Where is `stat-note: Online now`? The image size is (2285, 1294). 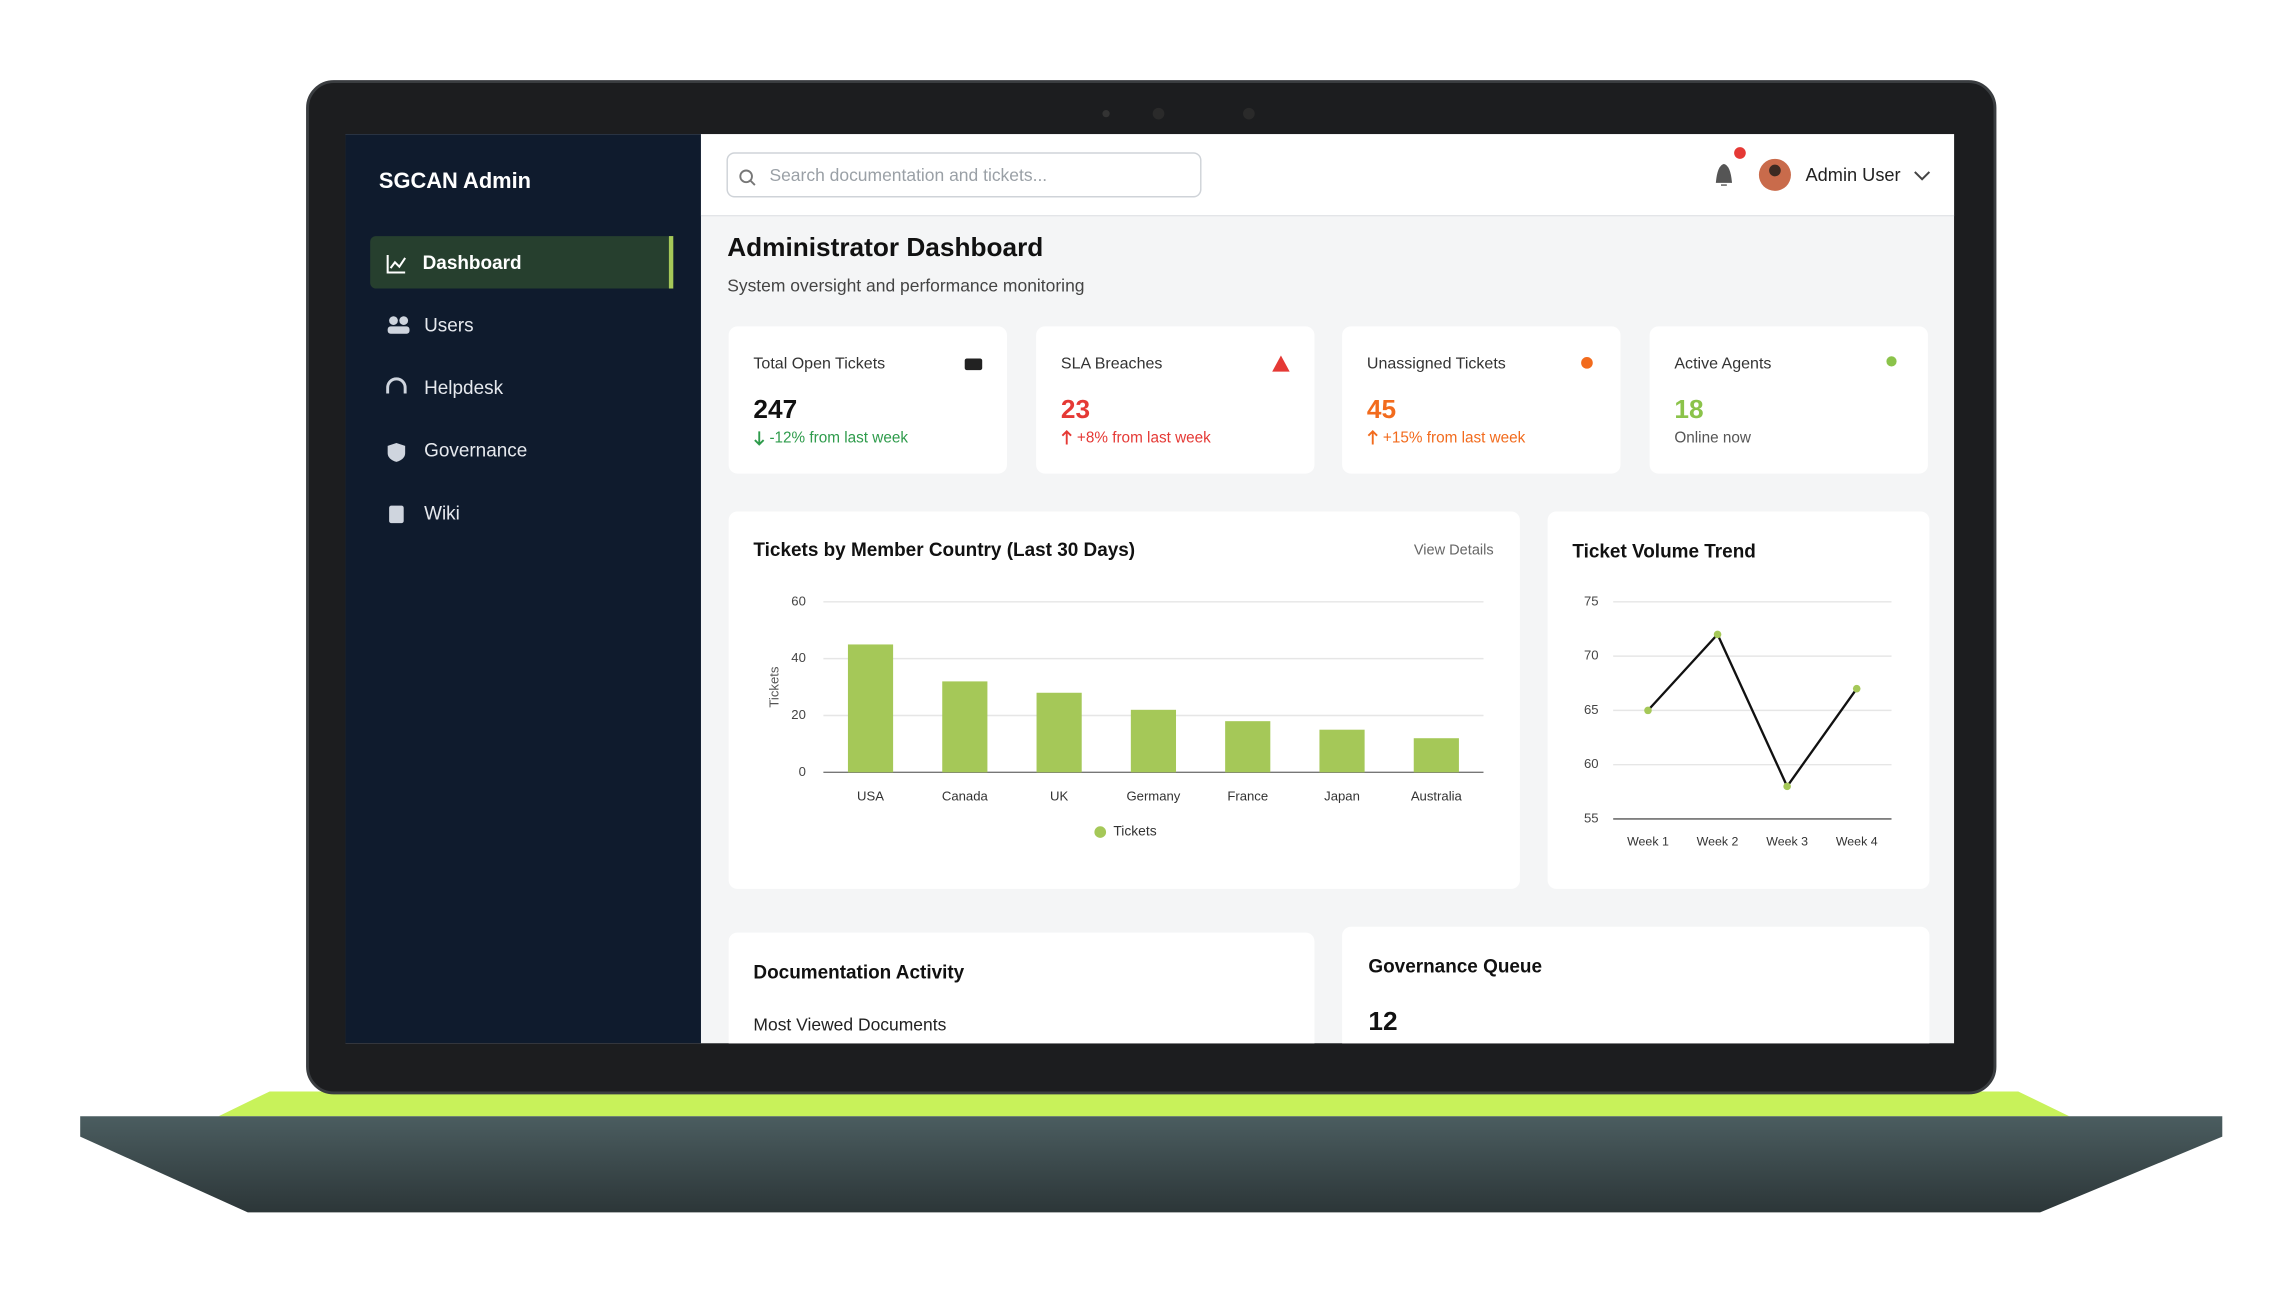
stat-note: Online now is located at coordinates (1712, 438).